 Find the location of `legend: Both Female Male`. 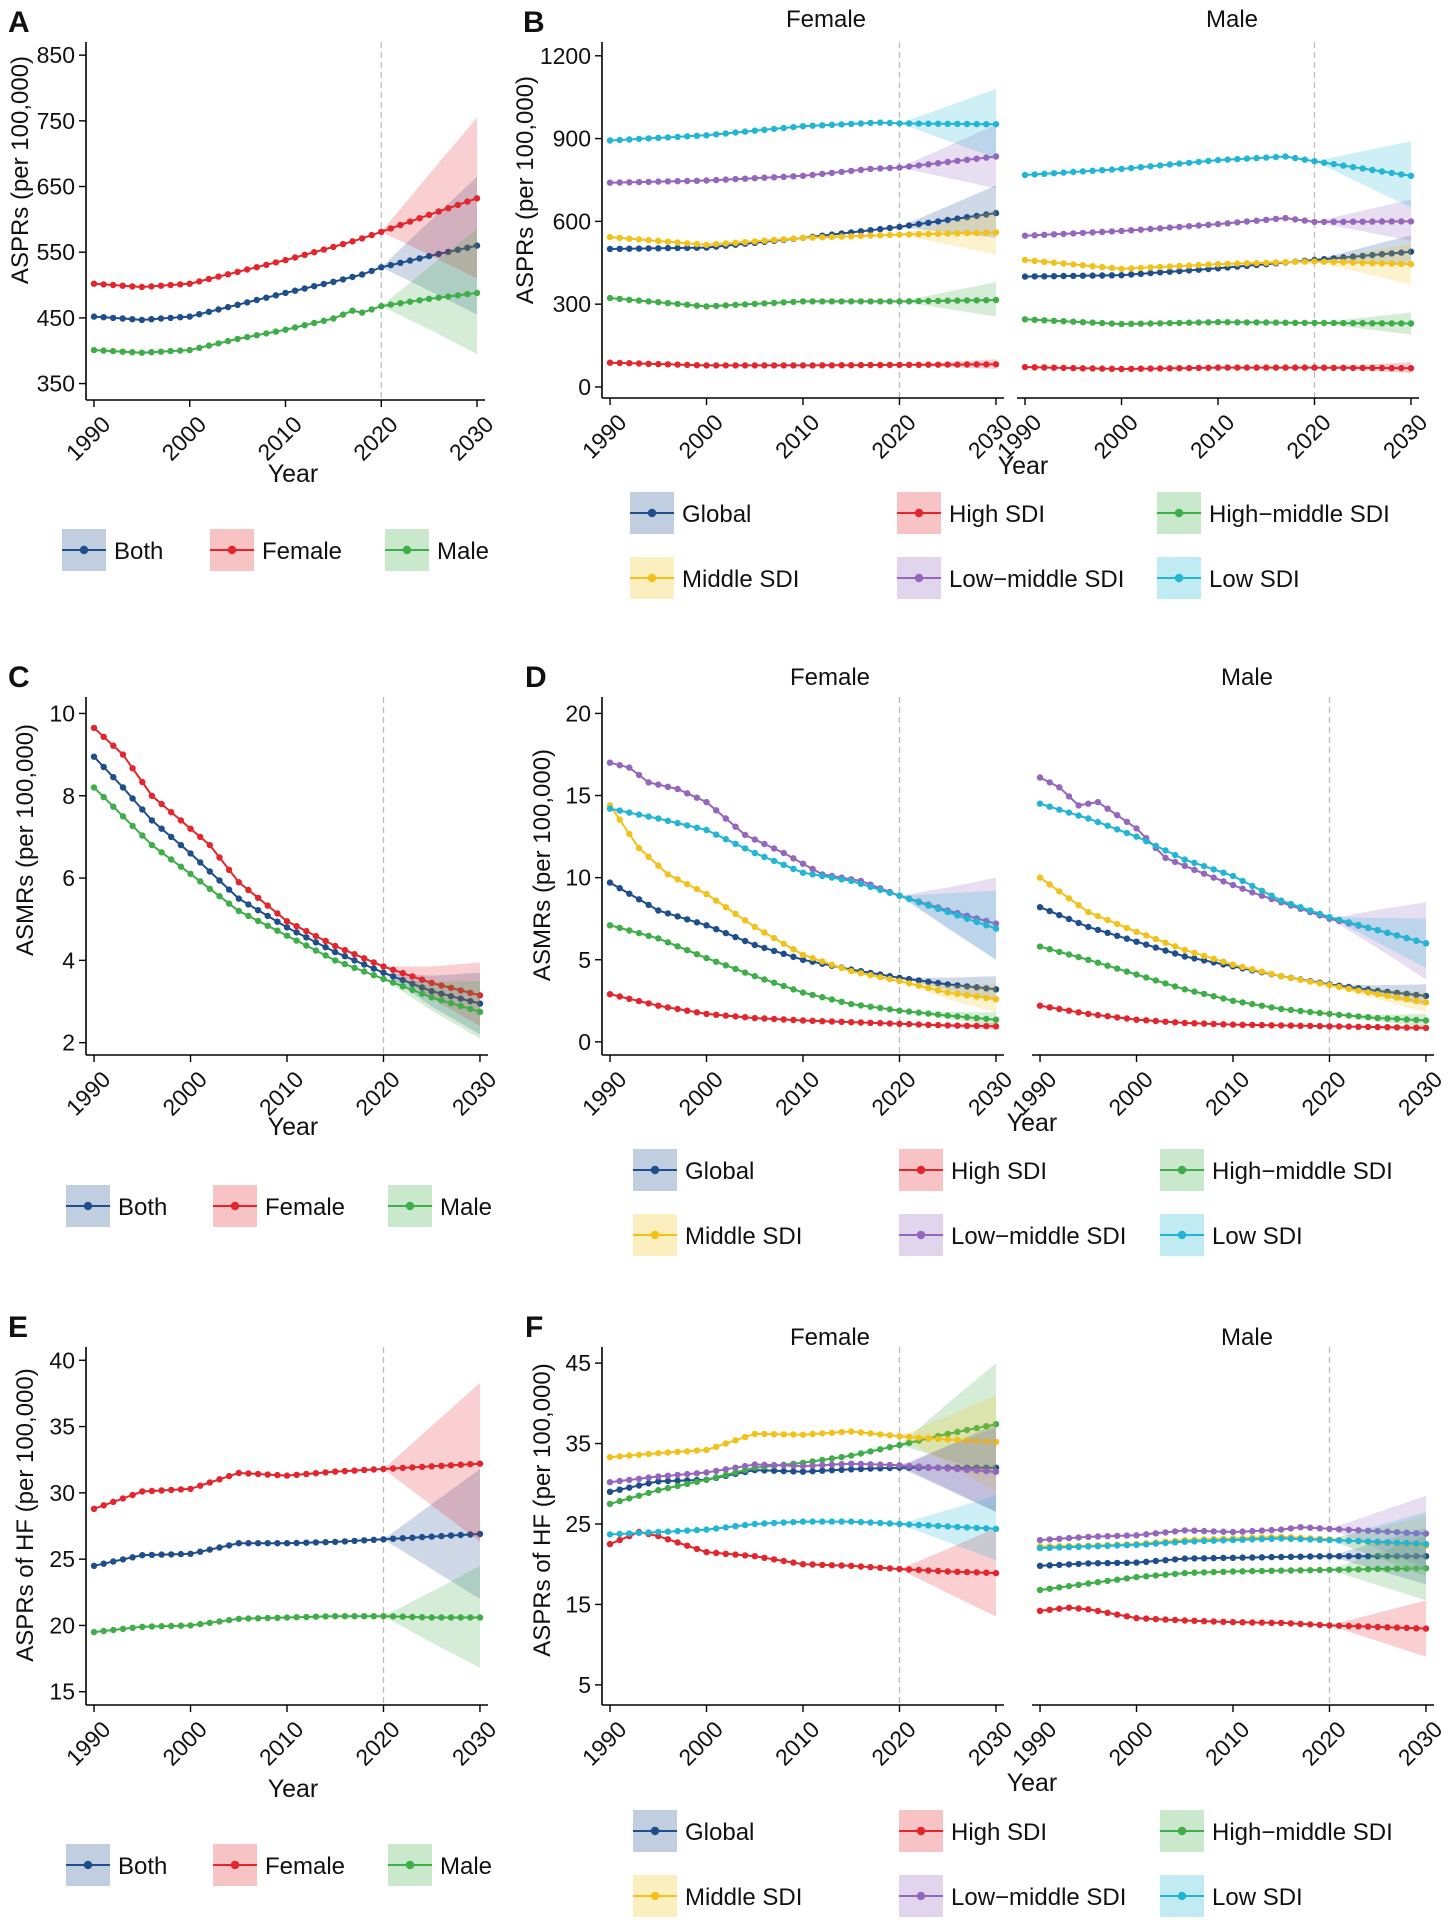

legend: Both Female Male is located at coordinates (279, 1206).